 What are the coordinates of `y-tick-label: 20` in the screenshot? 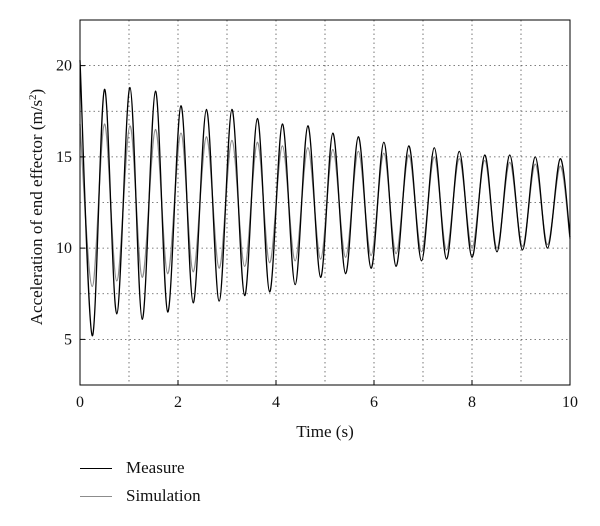 It's located at (64, 66).